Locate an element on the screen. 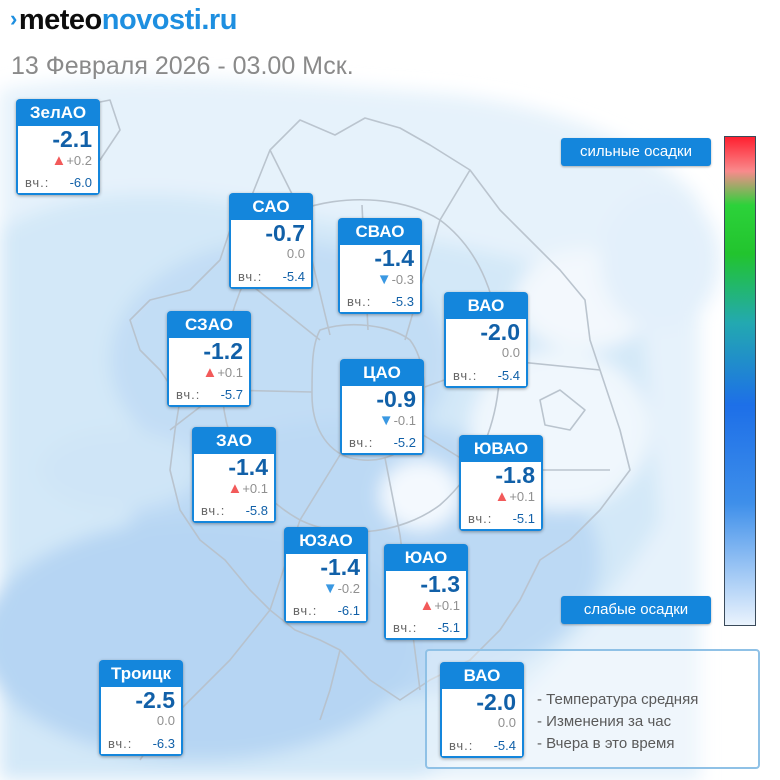 Image resolution: width=780 pixels, height=780 pixels. district-card-body: -1.8 ▲+0.1 вч.: -5.1 is located at coordinates (501, 495).